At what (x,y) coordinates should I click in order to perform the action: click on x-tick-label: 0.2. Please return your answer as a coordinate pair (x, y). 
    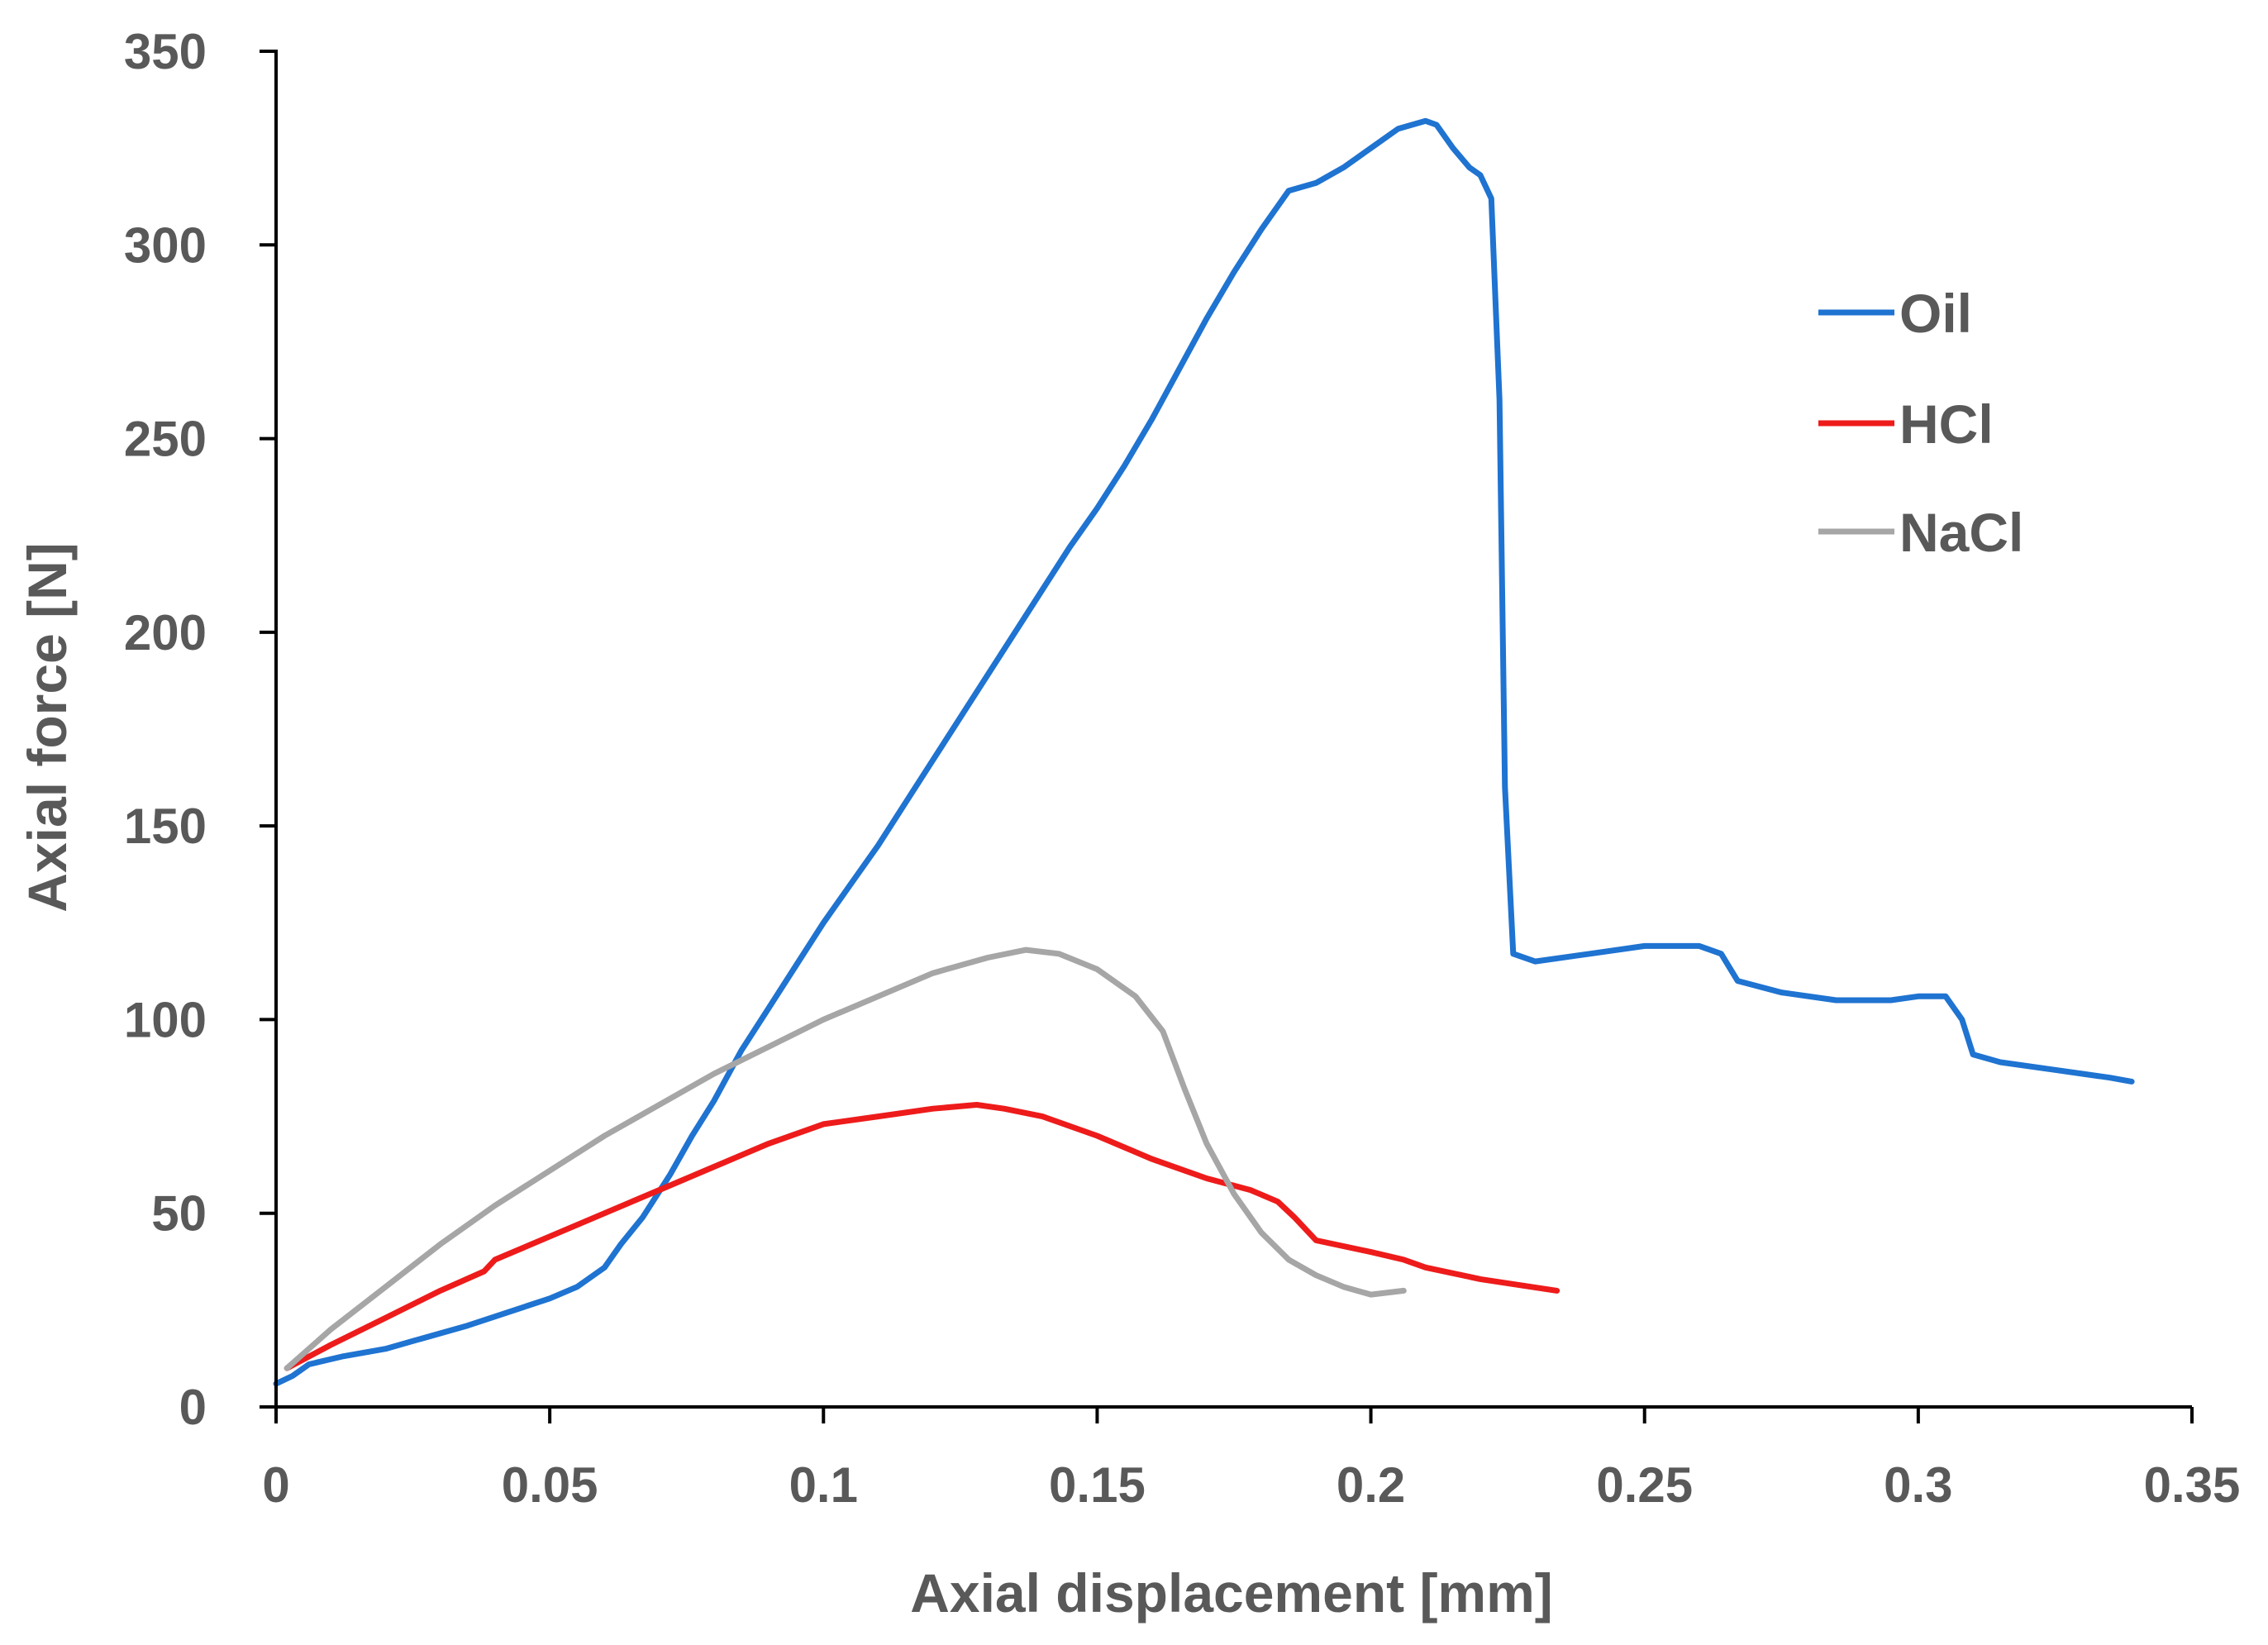
    Looking at the image, I should click on (1370, 1485).